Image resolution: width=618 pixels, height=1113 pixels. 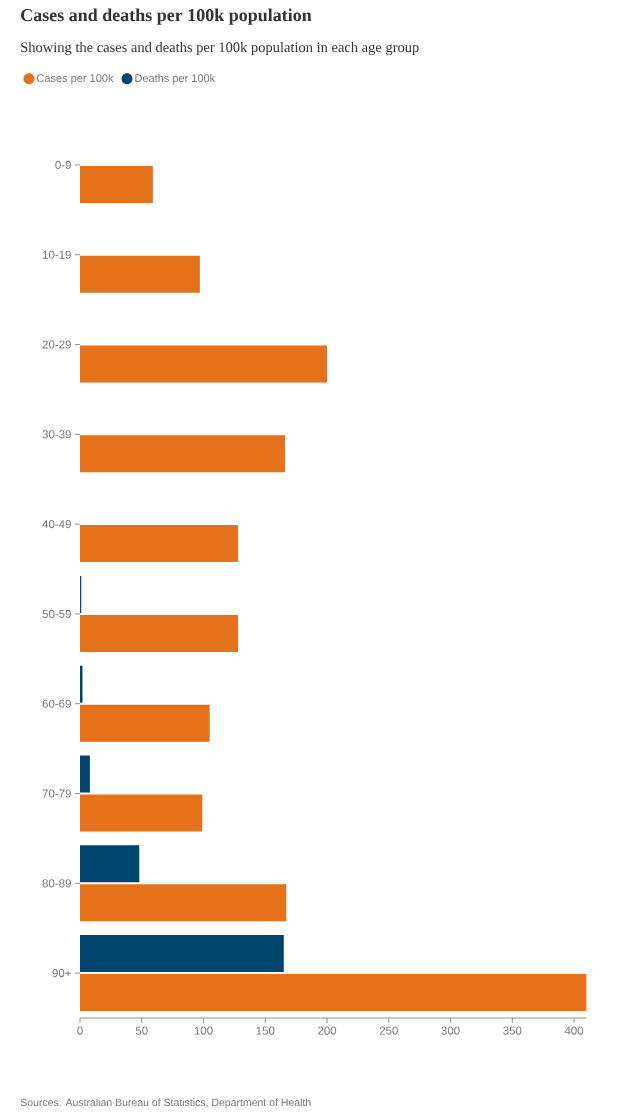 What do you see at coordinates (512, 1030) in the screenshot?
I see `x-tick-label: 350` at bounding box center [512, 1030].